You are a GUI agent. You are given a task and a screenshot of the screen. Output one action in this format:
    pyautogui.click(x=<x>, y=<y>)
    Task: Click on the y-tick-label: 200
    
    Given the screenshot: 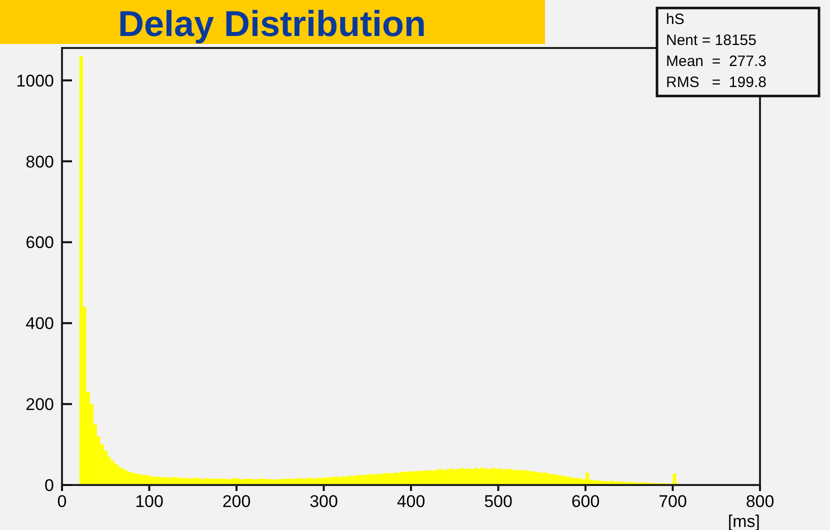 What is the action you would take?
    pyautogui.click(x=40, y=404)
    